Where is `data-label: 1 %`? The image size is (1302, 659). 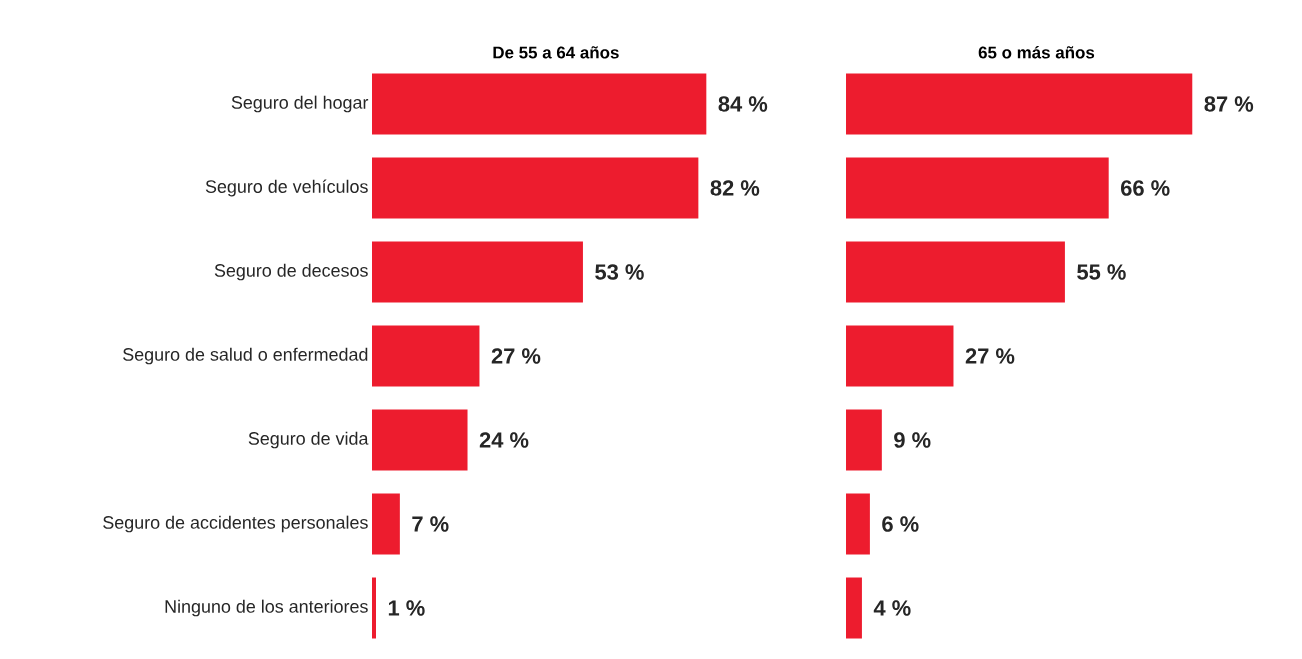 data-label: 1 % is located at coordinates (406, 608).